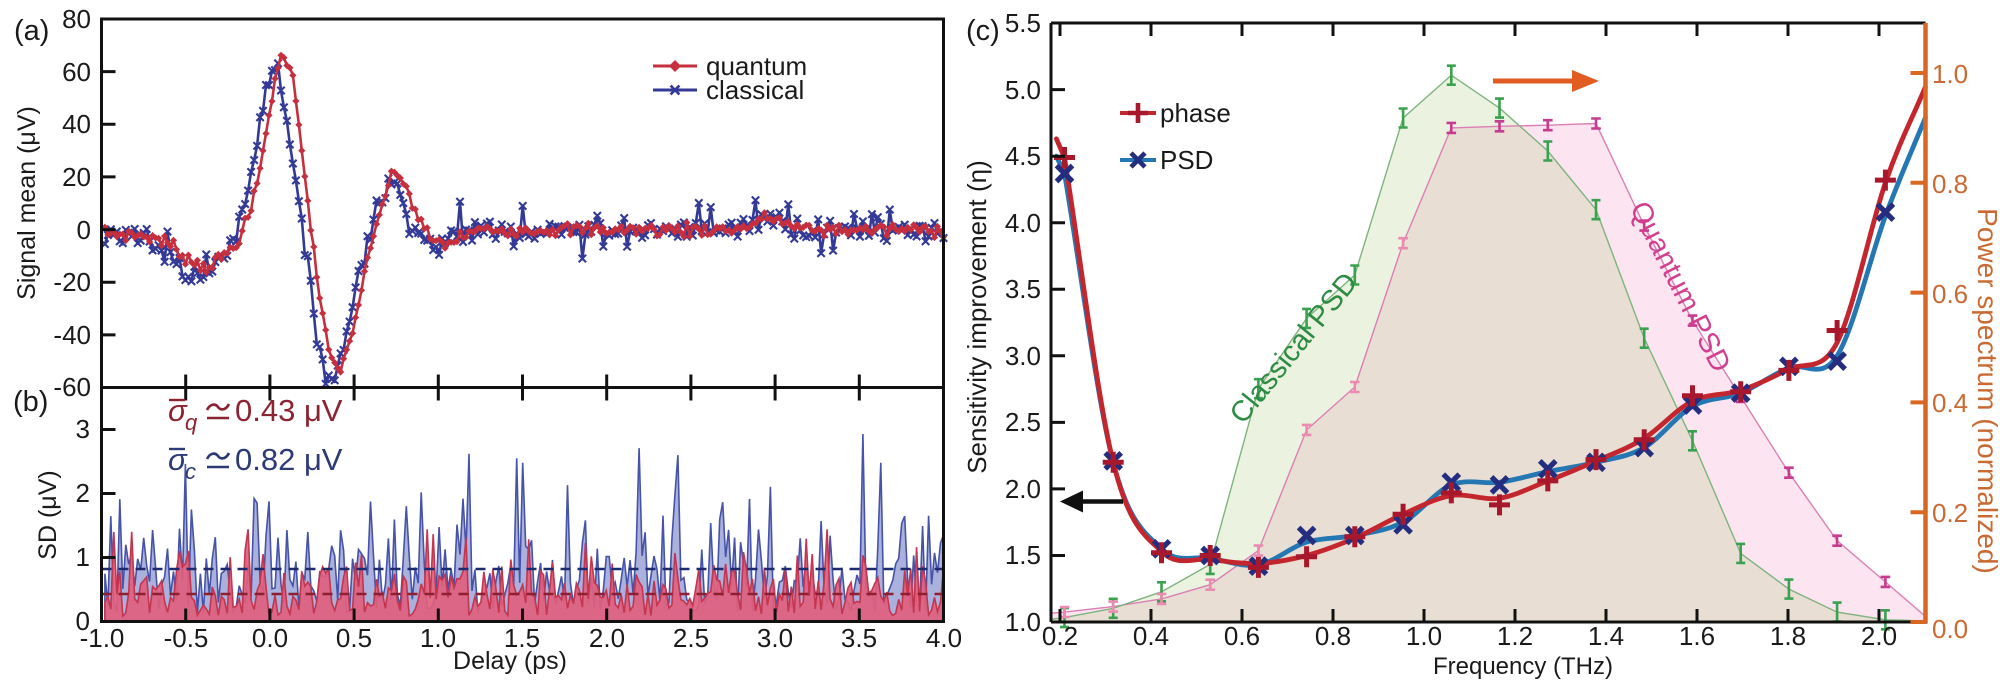 This screenshot has width=2000, height=683. Describe the element at coordinates (31, 31) in the screenshot. I see `svg-text: (a)` at that location.